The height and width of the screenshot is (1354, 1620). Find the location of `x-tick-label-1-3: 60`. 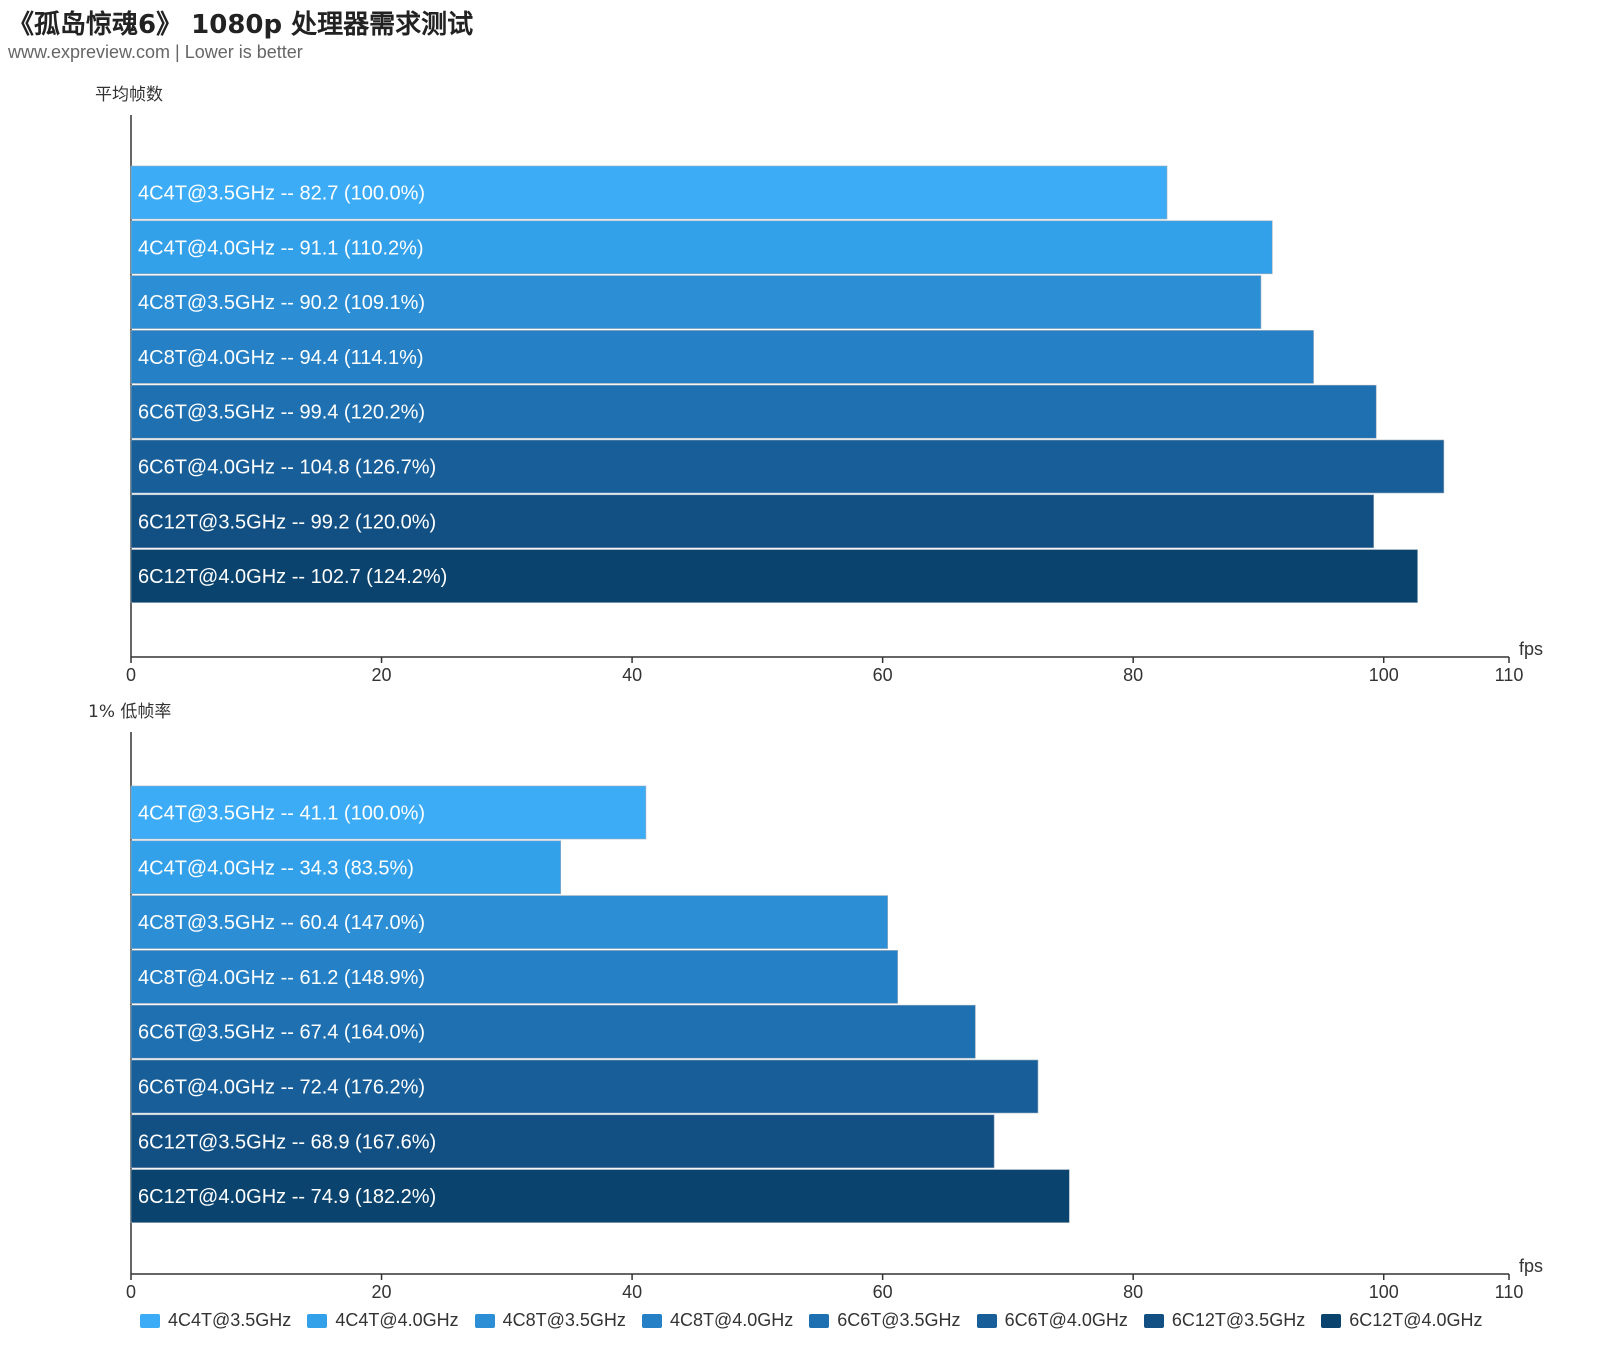

x-tick-label-1-3: 60 is located at coordinates (883, 1292).